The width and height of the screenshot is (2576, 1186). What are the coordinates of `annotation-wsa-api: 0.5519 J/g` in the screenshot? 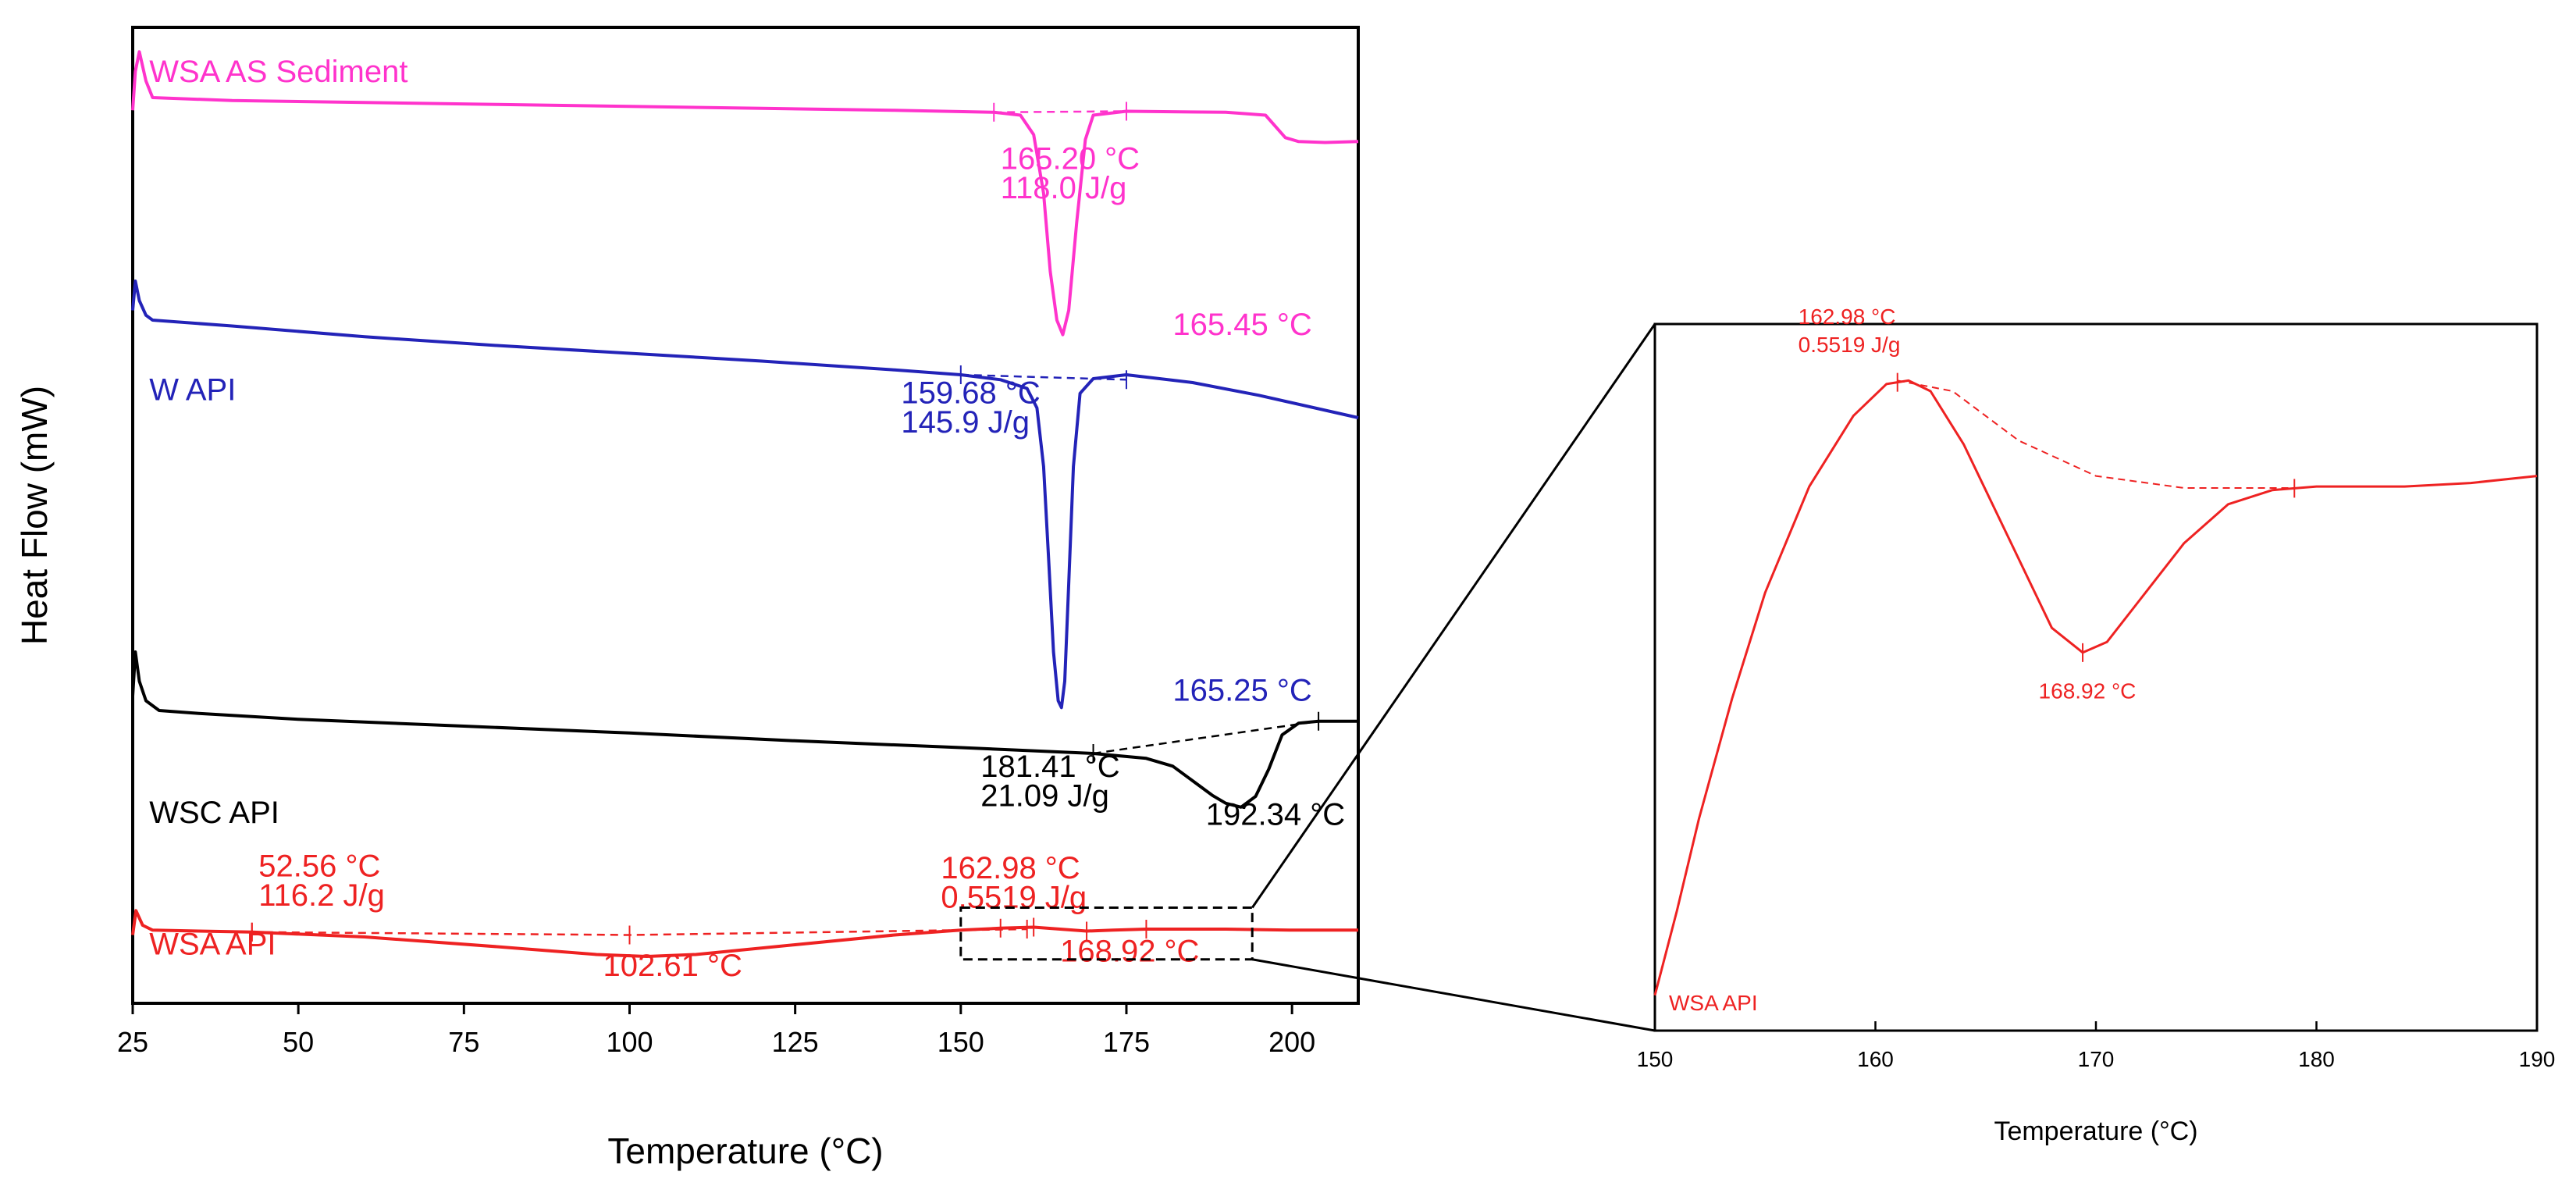 It's located at (1014, 898).